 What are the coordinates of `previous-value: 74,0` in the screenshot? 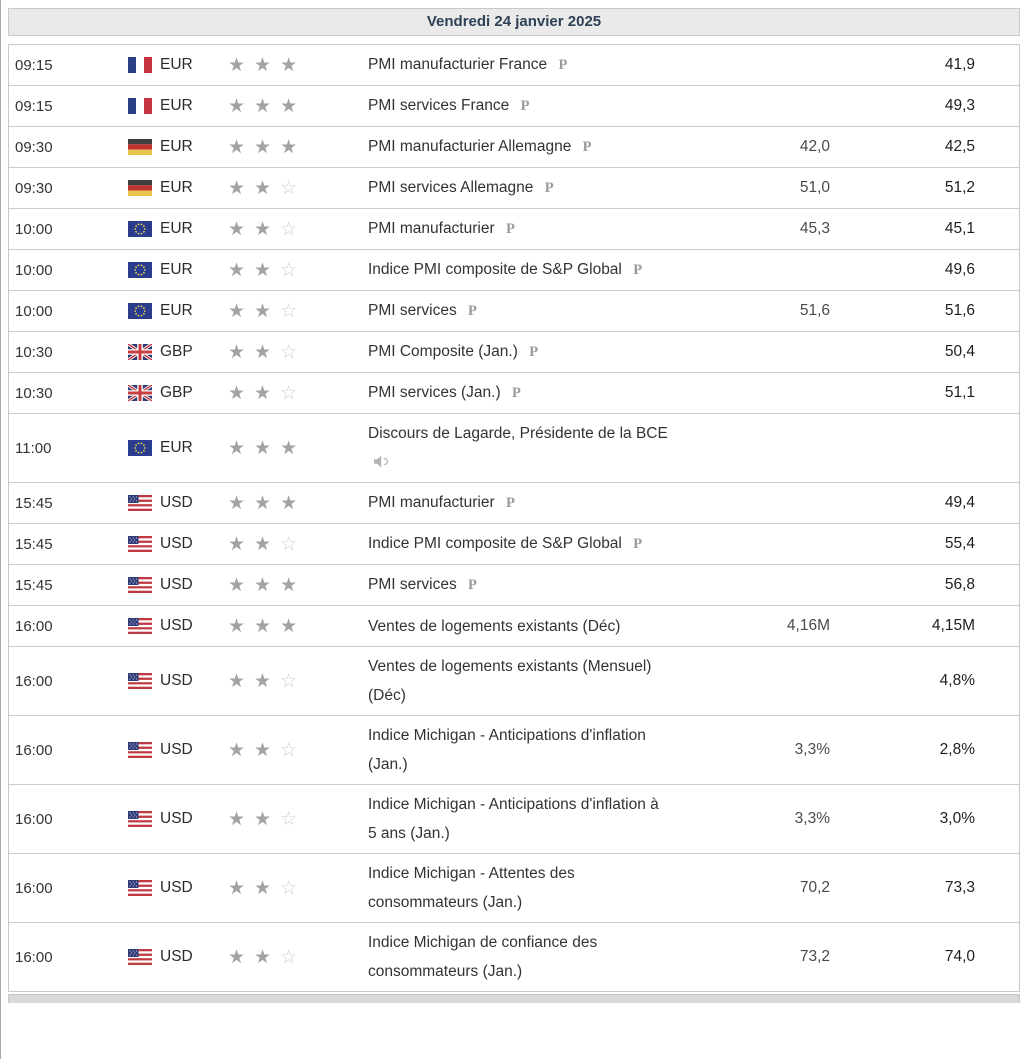 It's located at (959, 956).